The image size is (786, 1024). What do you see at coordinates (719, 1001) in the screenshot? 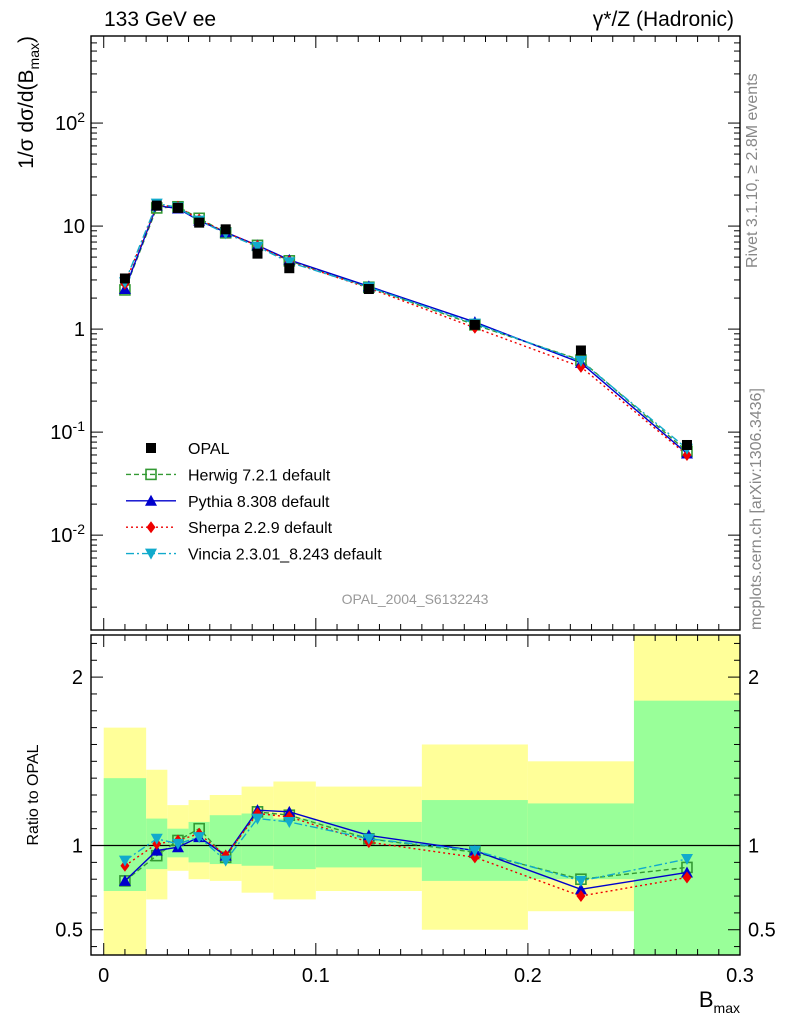
I see `x-axis-label: Bmax` at bounding box center [719, 1001].